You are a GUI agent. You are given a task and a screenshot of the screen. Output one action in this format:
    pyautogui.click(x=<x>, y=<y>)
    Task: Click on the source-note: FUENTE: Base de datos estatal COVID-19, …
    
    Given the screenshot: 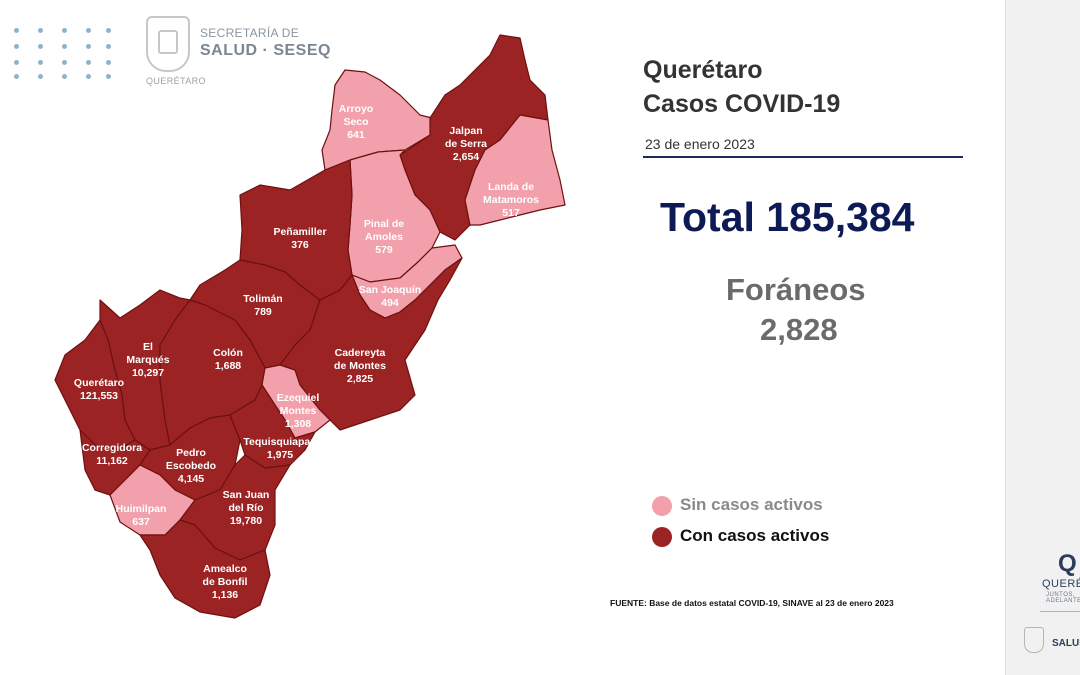 What is the action you would take?
    pyautogui.click(x=752, y=603)
    